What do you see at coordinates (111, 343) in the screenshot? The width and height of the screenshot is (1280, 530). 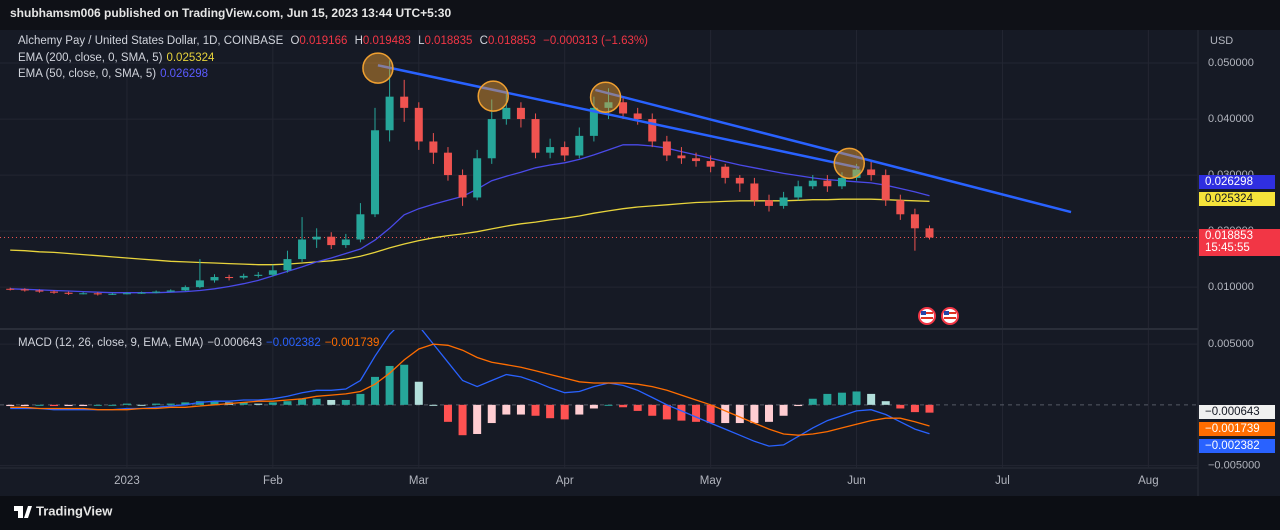 I see `macd-name: MACD (12, 26, close, 9, EMA, EMA)` at bounding box center [111, 343].